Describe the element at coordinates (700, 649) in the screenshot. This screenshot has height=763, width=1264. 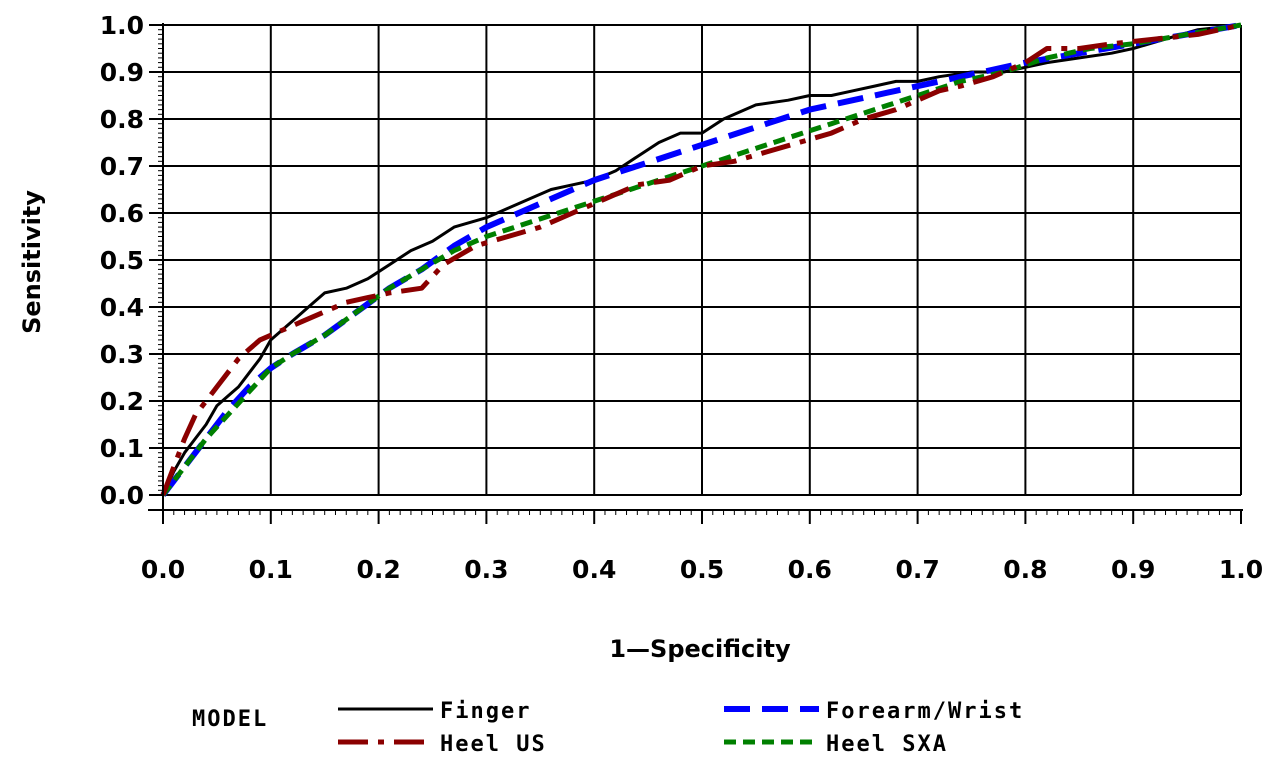
I see `x-axis-title: 1—Specificity` at that location.